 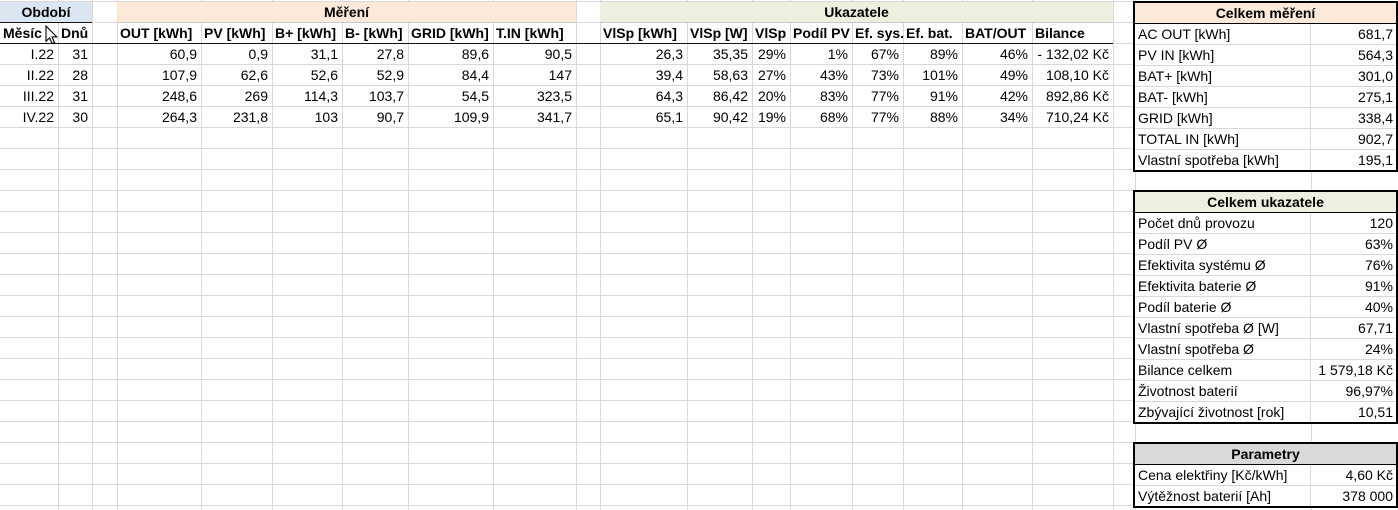 What do you see at coordinates (719, 33) in the screenshot?
I see `column-header-vlsp-w: VlSp [W]` at bounding box center [719, 33].